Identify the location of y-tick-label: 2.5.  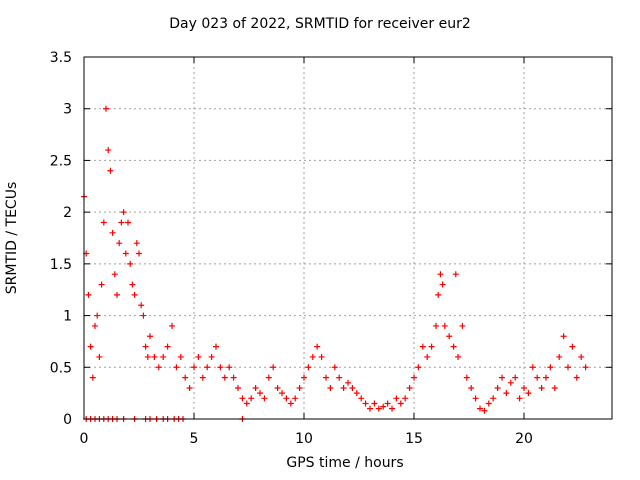
(61, 161).